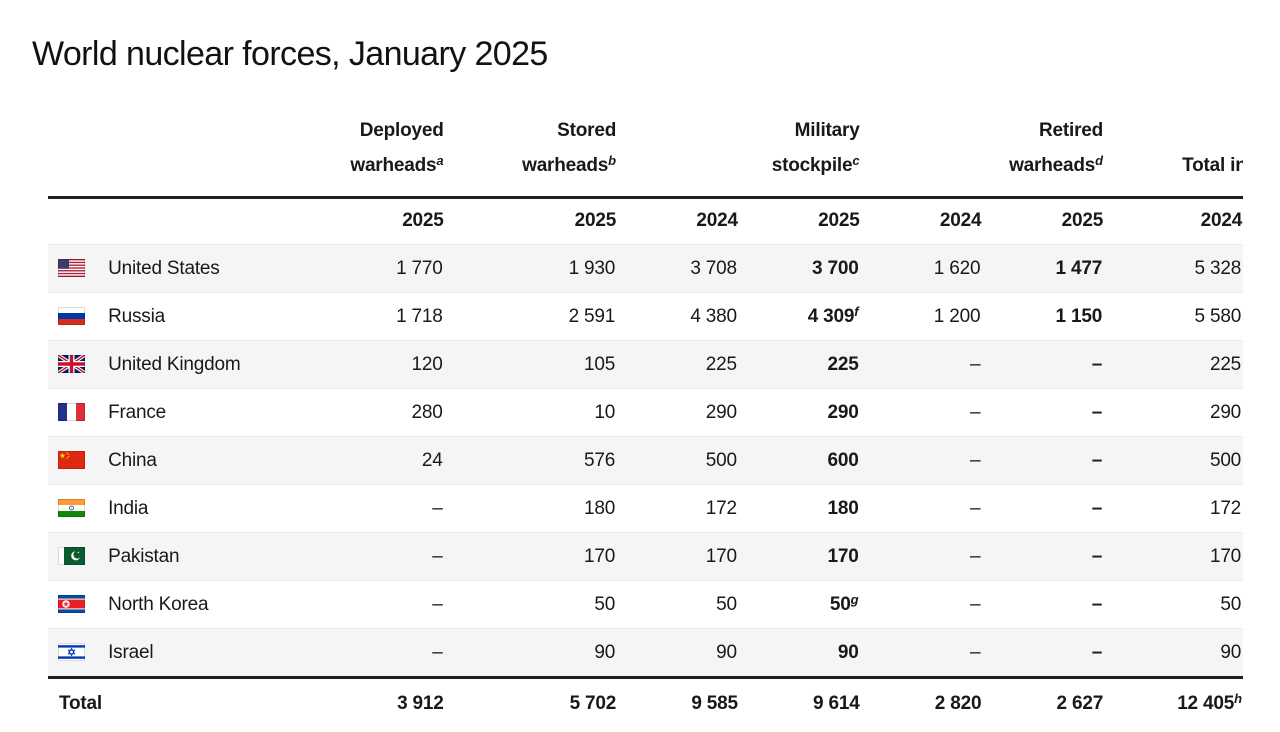  Describe the element at coordinates (530, 556) in the screenshot. I see `cell-stored: 170` at that location.